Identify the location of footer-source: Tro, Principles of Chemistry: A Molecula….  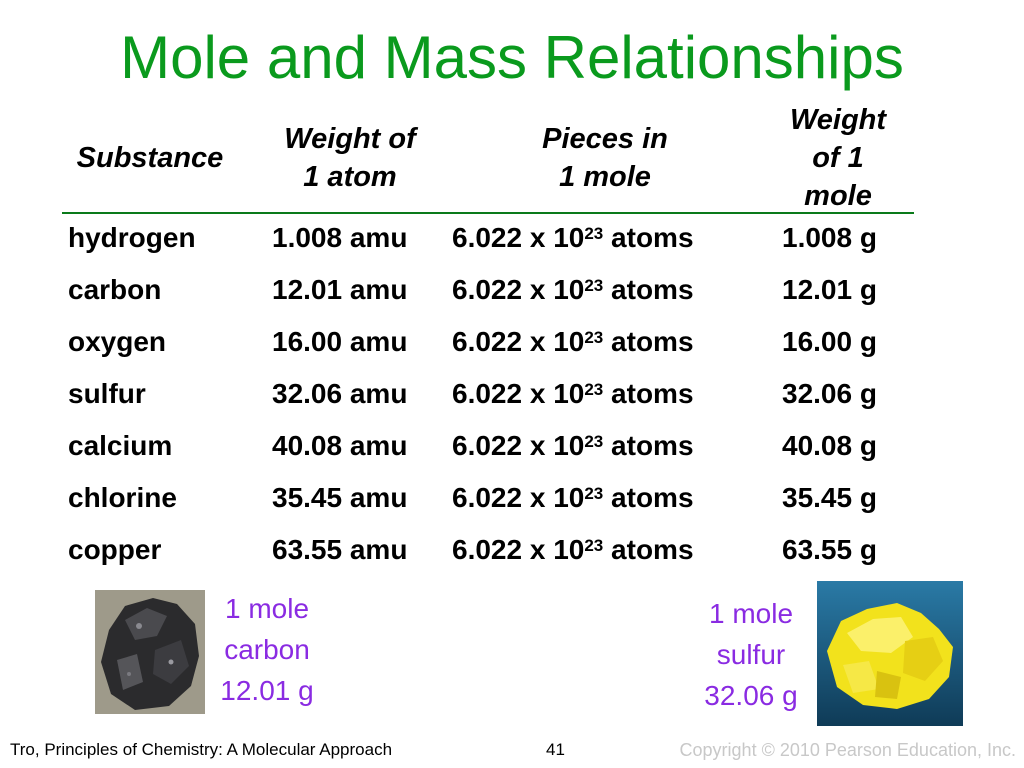
(201, 749).